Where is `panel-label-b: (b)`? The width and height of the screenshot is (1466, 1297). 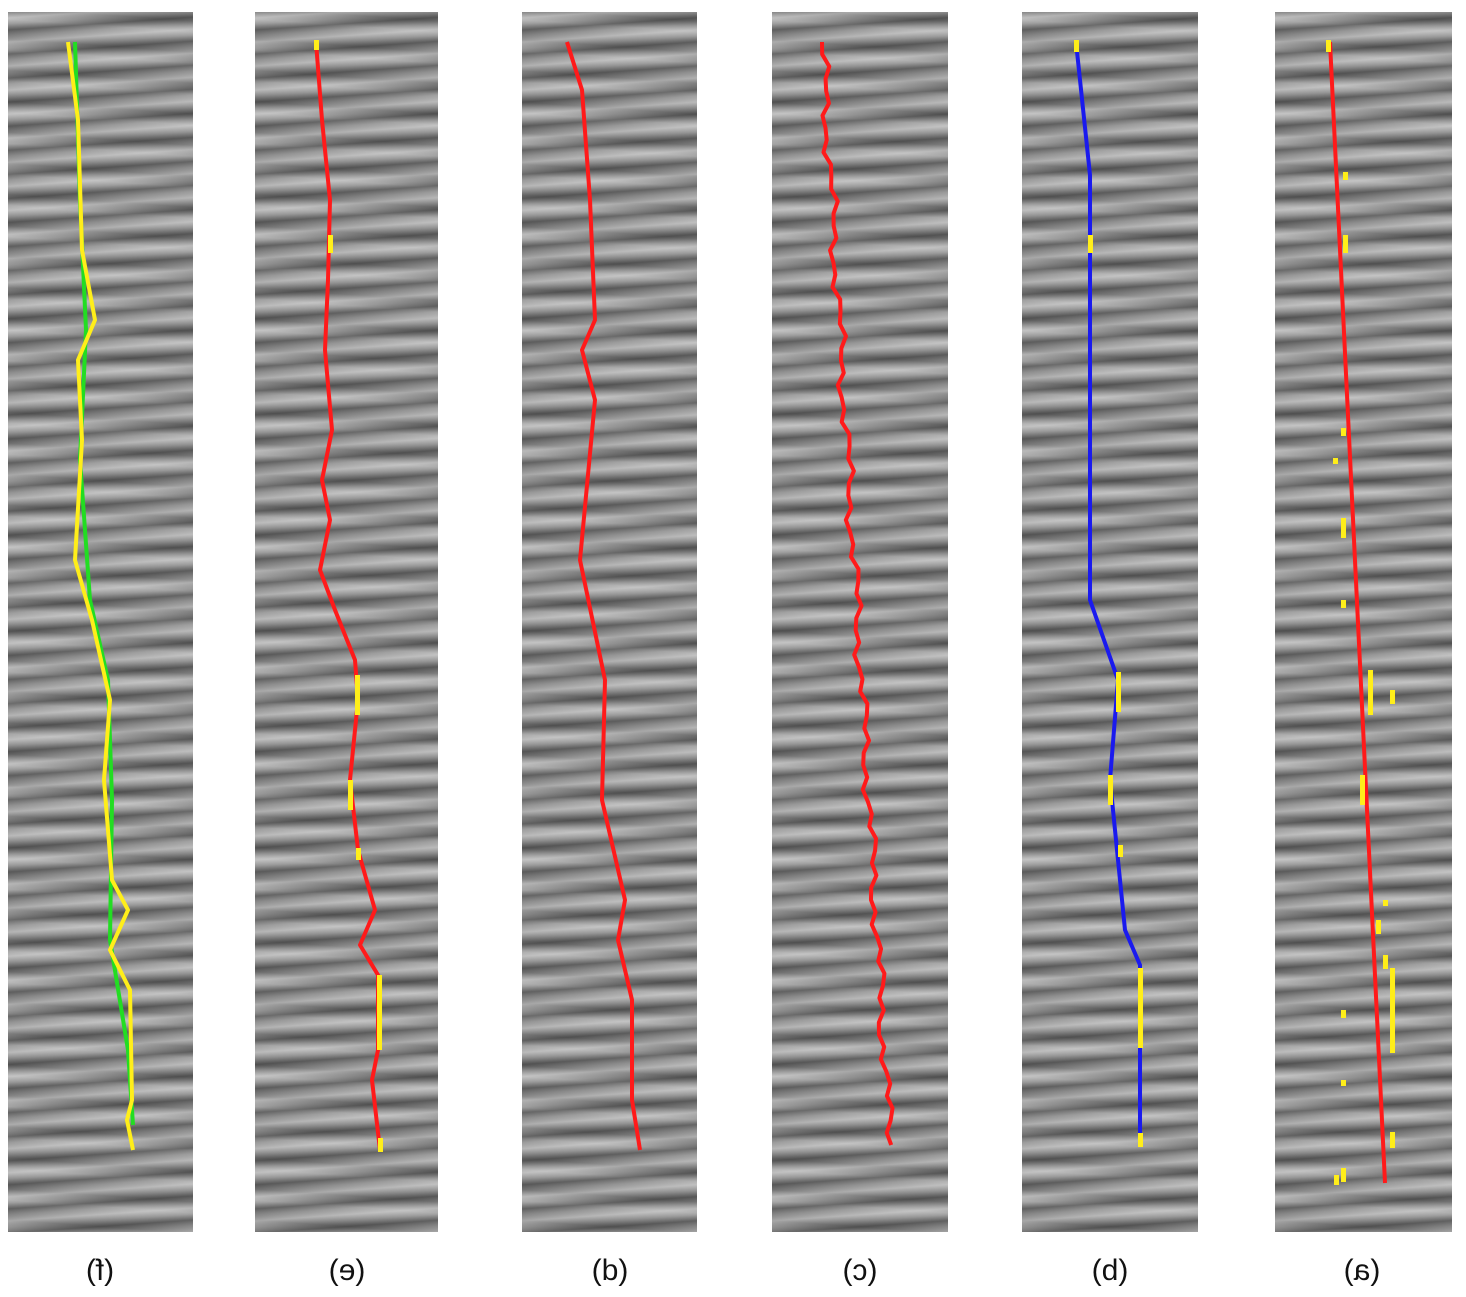
panel-label-b: (b) is located at coordinates (1110, 1270).